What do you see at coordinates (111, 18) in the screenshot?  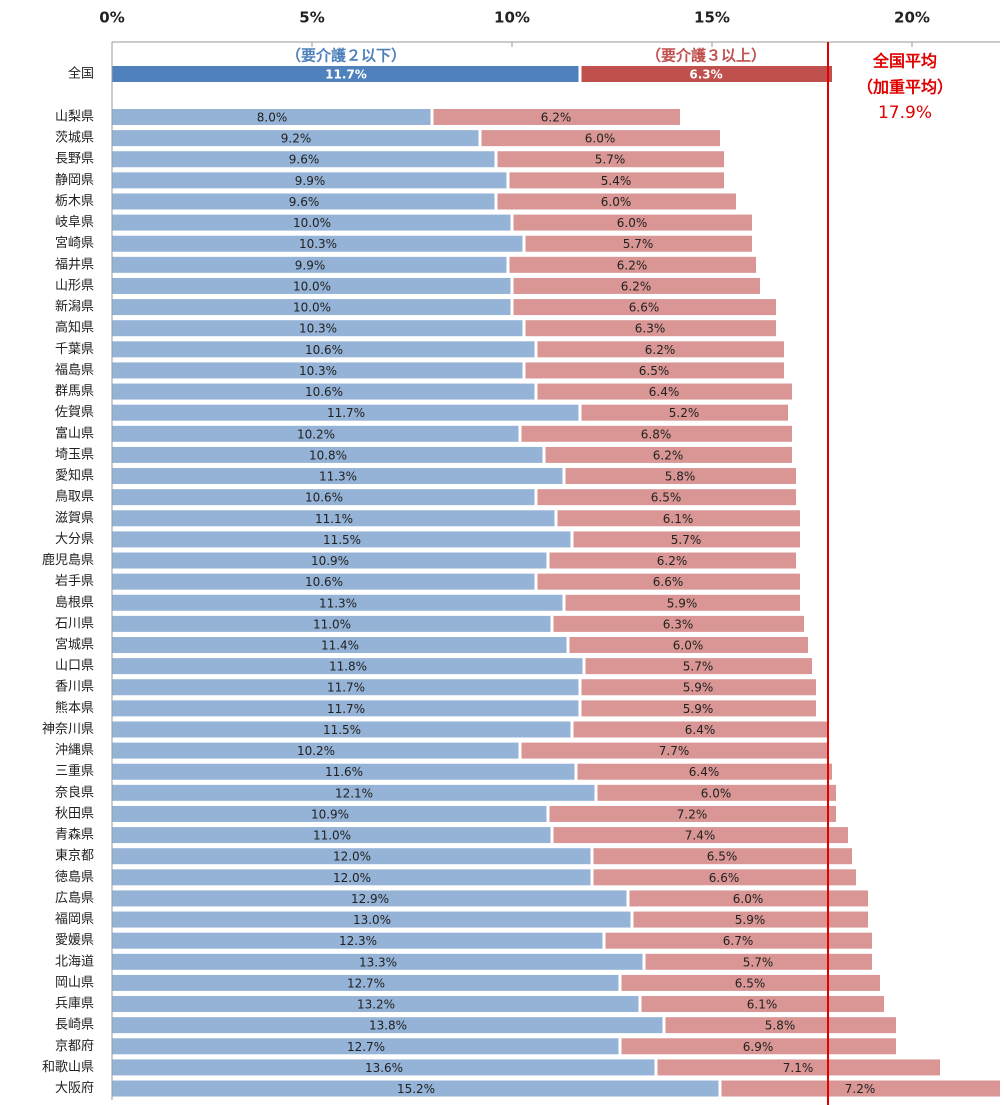 I see `x-tick-label: 0%` at bounding box center [111, 18].